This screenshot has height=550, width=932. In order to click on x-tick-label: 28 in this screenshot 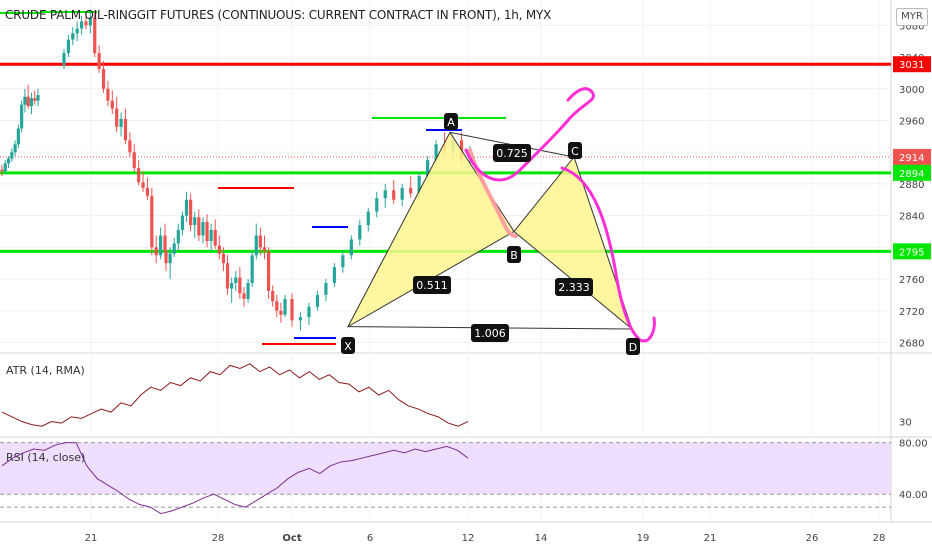, I will do `click(879, 538)`.